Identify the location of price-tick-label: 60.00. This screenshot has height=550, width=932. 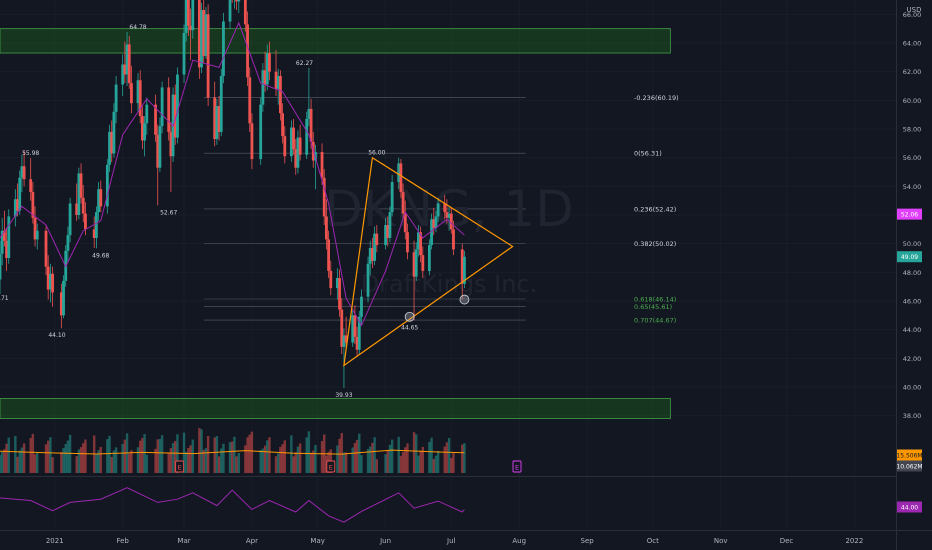
(912, 101).